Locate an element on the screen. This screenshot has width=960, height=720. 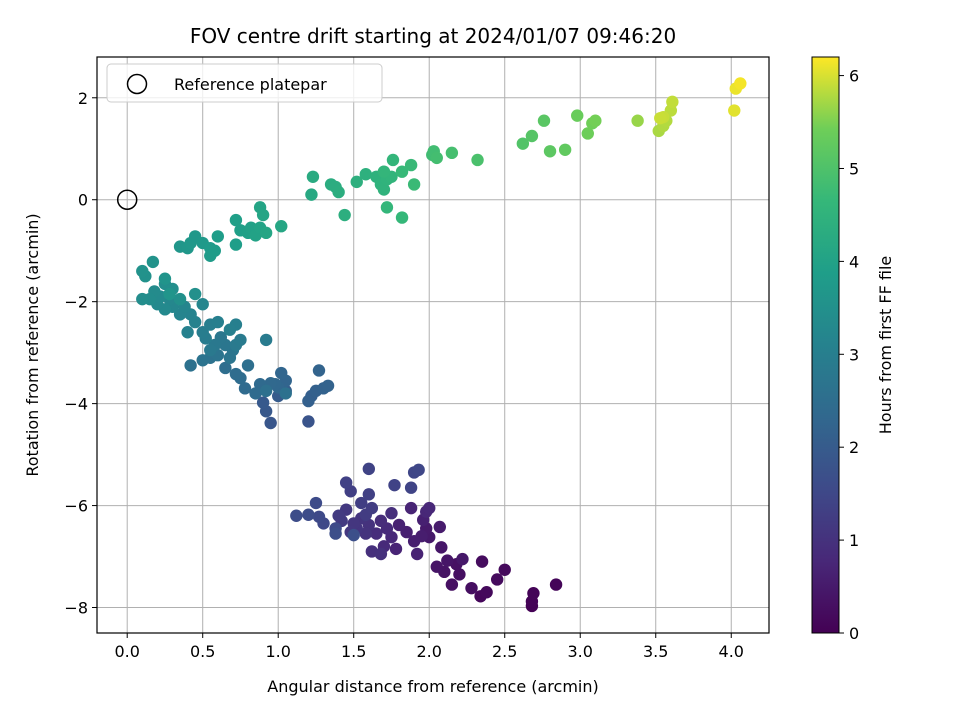
colorbar-label: Hours from first FF file is located at coordinates (885, 345).